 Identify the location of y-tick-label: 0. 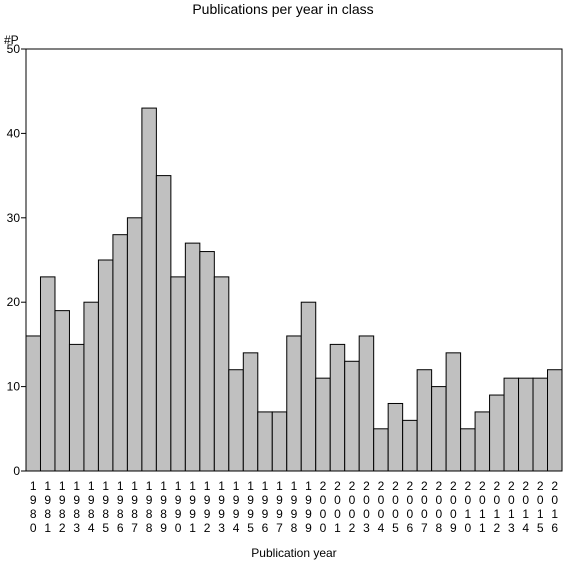
(16, 471).